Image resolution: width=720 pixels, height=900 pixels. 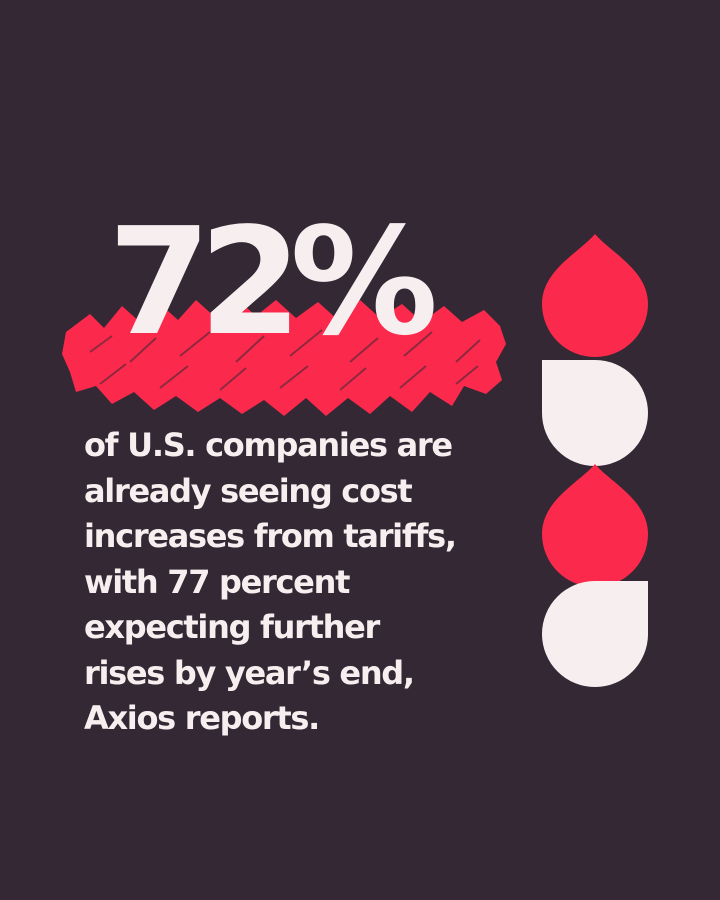 I want to click on body-text-line: of U.S. companies are, so click(x=268, y=445).